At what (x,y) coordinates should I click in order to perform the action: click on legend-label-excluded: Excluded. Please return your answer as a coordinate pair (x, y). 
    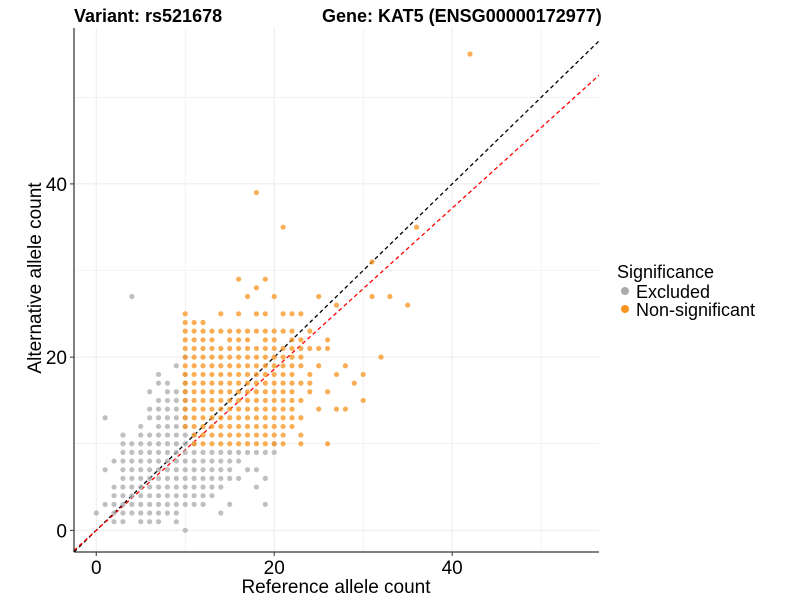
    Looking at the image, I should click on (673, 292).